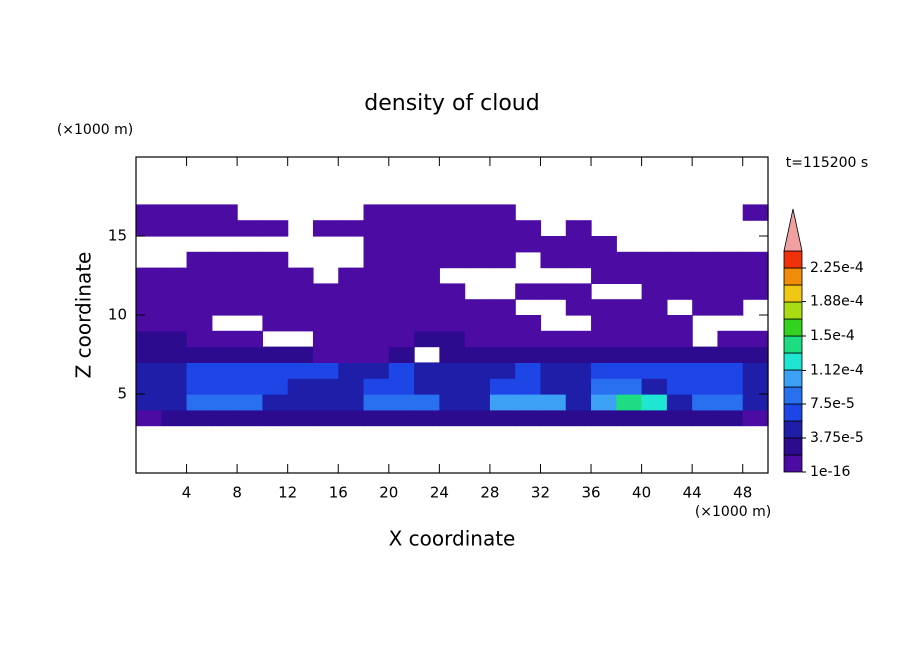 This screenshot has width=904, height=654. Describe the element at coordinates (832, 336) in the screenshot. I see `colorbar-tick-label: 1.5e-4` at that location.